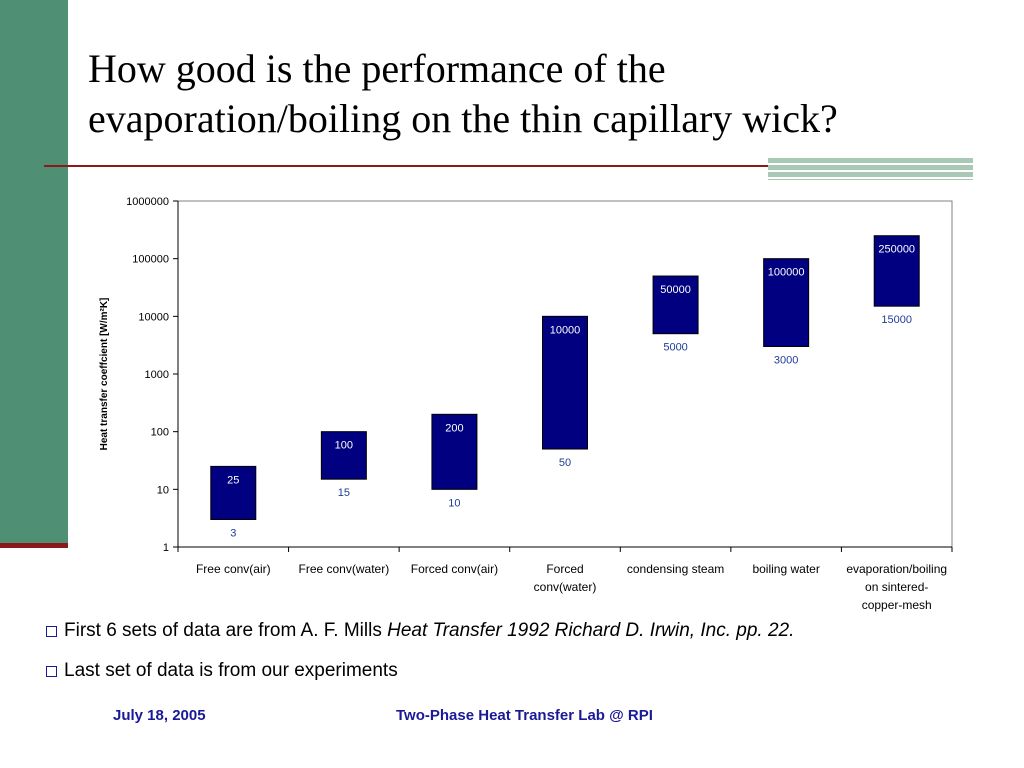  I want to click on x-category-label: condensing steam, so click(675, 569).